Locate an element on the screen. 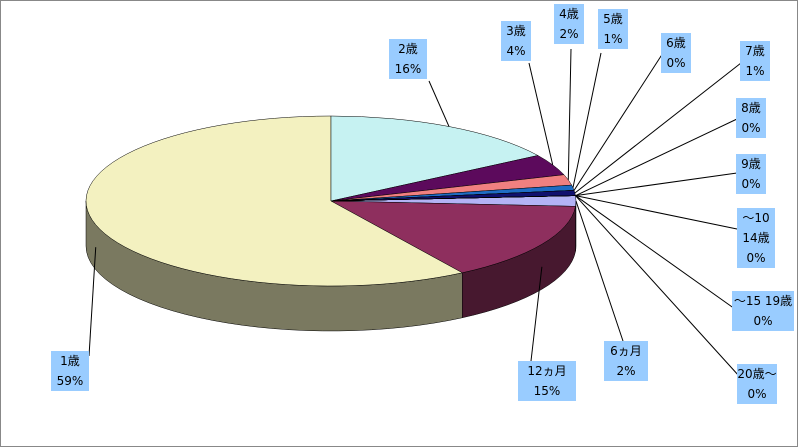 The height and width of the screenshot is (447, 798). data-label: 12ヵ月 15% is located at coordinates (547, 381).